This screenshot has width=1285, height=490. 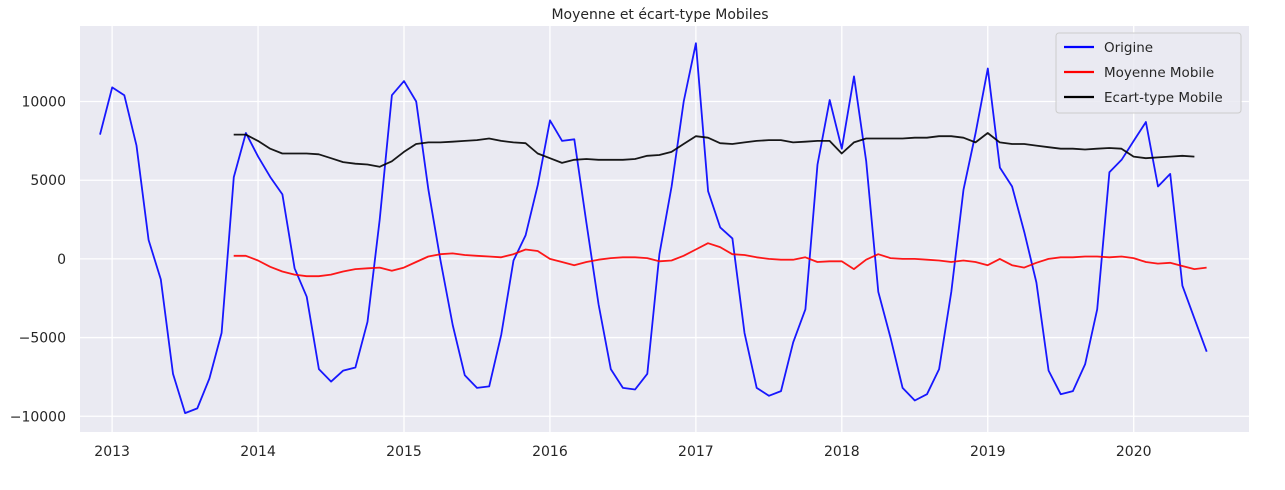 What do you see at coordinates (258, 452) in the screenshot?
I see `x-tick-label: 2014` at bounding box center [258, 452].